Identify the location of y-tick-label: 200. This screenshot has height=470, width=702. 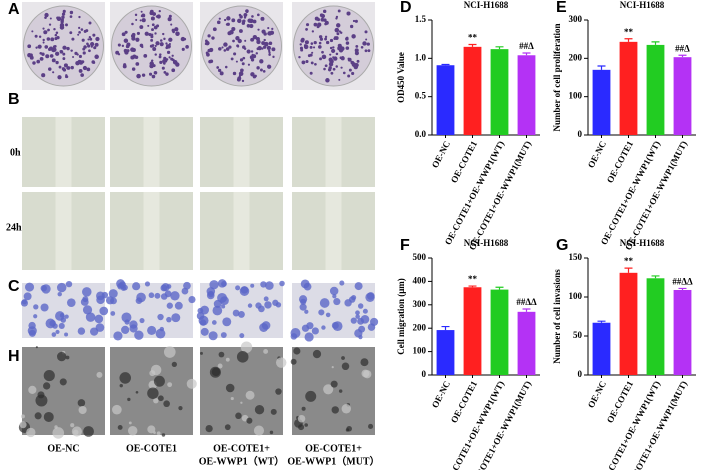
(576, 57).